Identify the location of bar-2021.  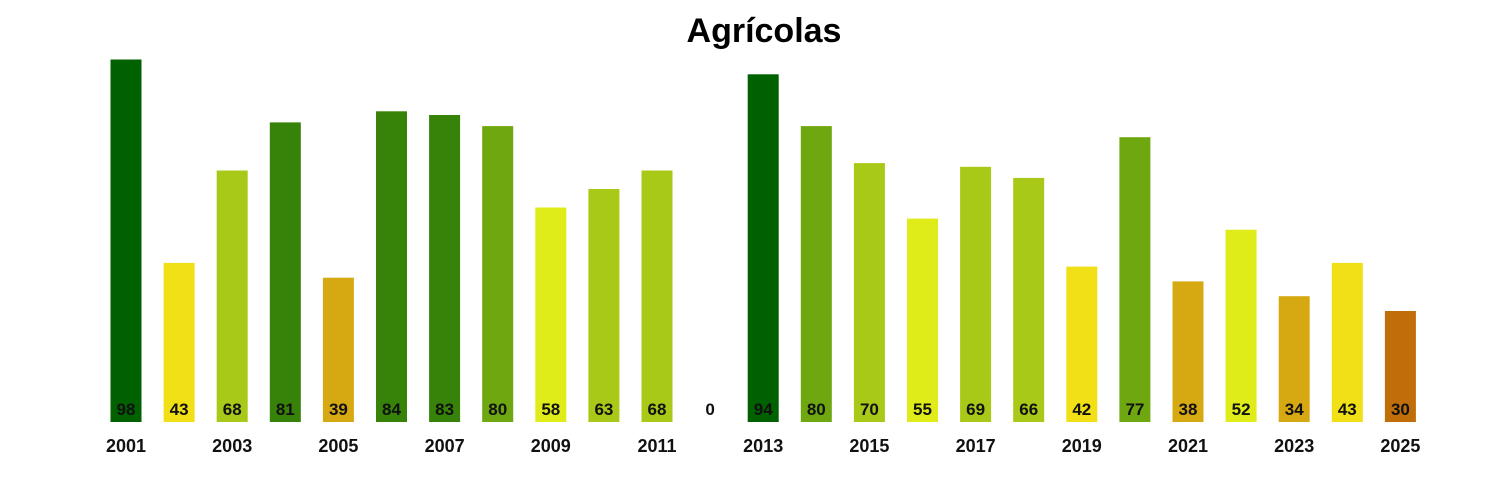
(1188, 351).